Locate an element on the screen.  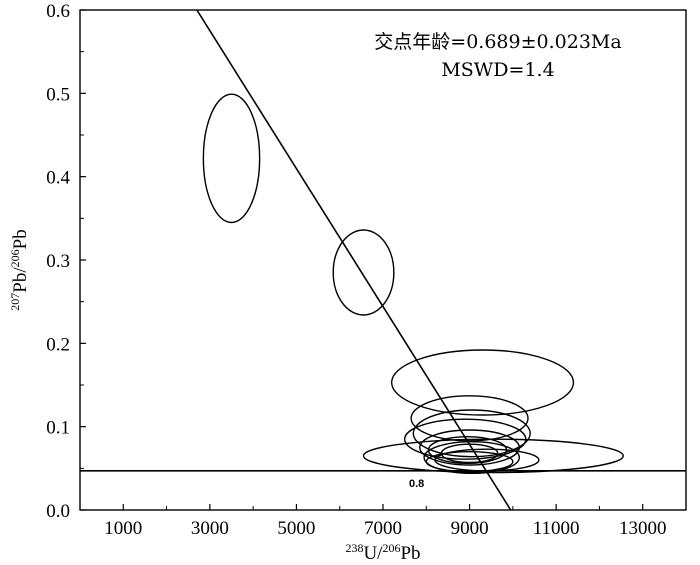
y-tick-label: 0.4 is located at coordinates (58, 178).